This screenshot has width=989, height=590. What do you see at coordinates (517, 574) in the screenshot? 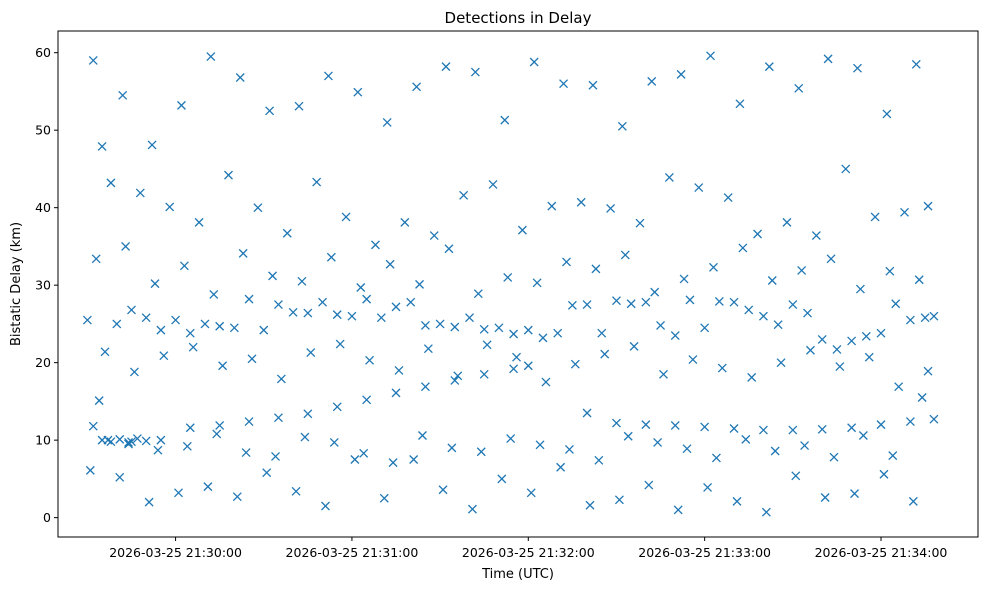
I see `x-axis-title: Time (UTC)` at bounding box center [517, 574].